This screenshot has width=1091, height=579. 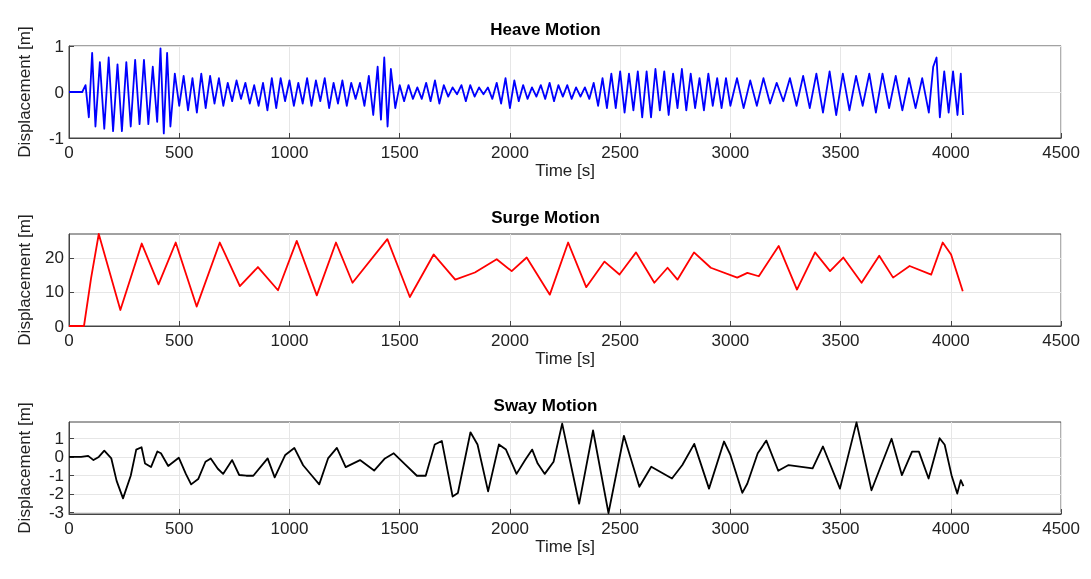 What do you see at coordinates (545, 217) in the screenshot?
I see `chart-title: Surge Motion` at bounding box center [545, 217].